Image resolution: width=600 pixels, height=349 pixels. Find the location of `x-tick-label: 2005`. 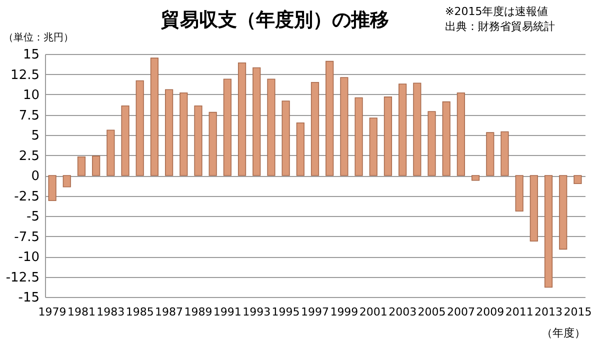

x-tick-label: 2005 is located at coordinates (432, 312).